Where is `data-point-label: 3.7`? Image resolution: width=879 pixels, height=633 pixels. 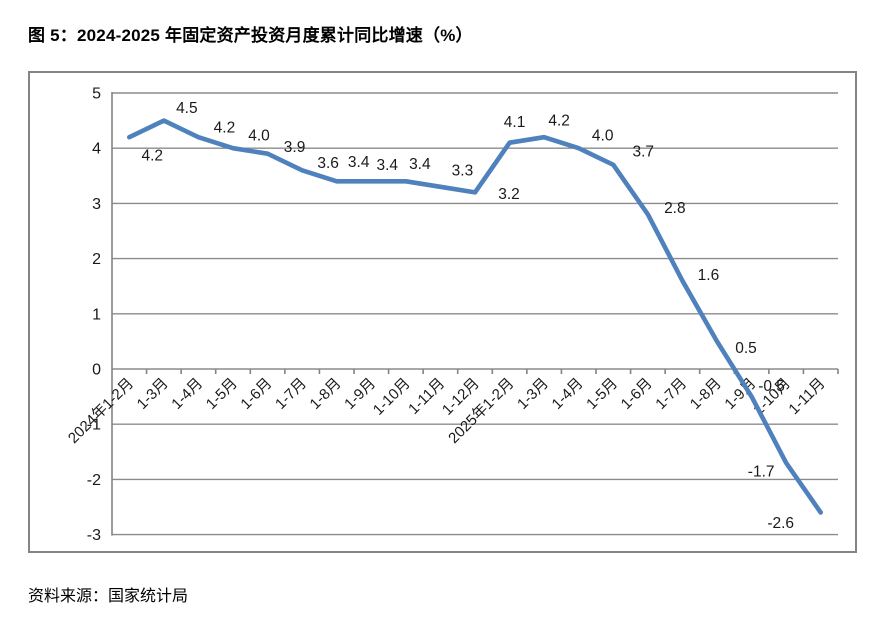
data-point-label: 3.7 is located at coordinates (644, 151).